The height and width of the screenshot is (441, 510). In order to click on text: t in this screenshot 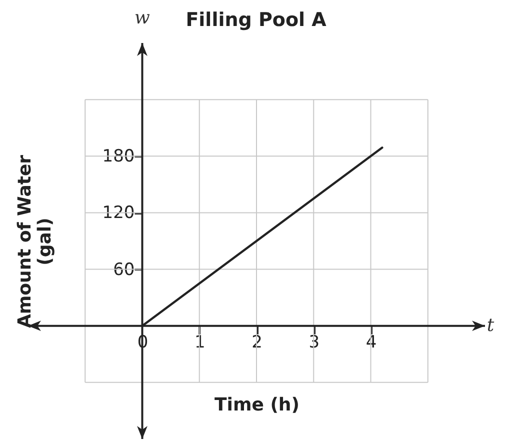, I will do `click(490, 325)`.